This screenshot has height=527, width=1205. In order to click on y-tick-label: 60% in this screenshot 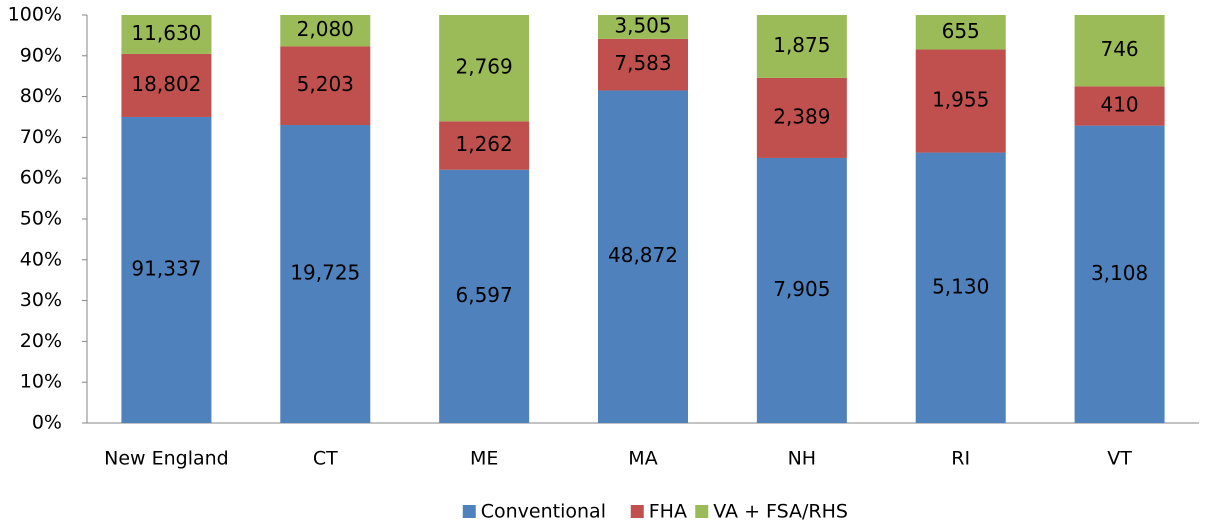, I will do `click(41, 178)`.